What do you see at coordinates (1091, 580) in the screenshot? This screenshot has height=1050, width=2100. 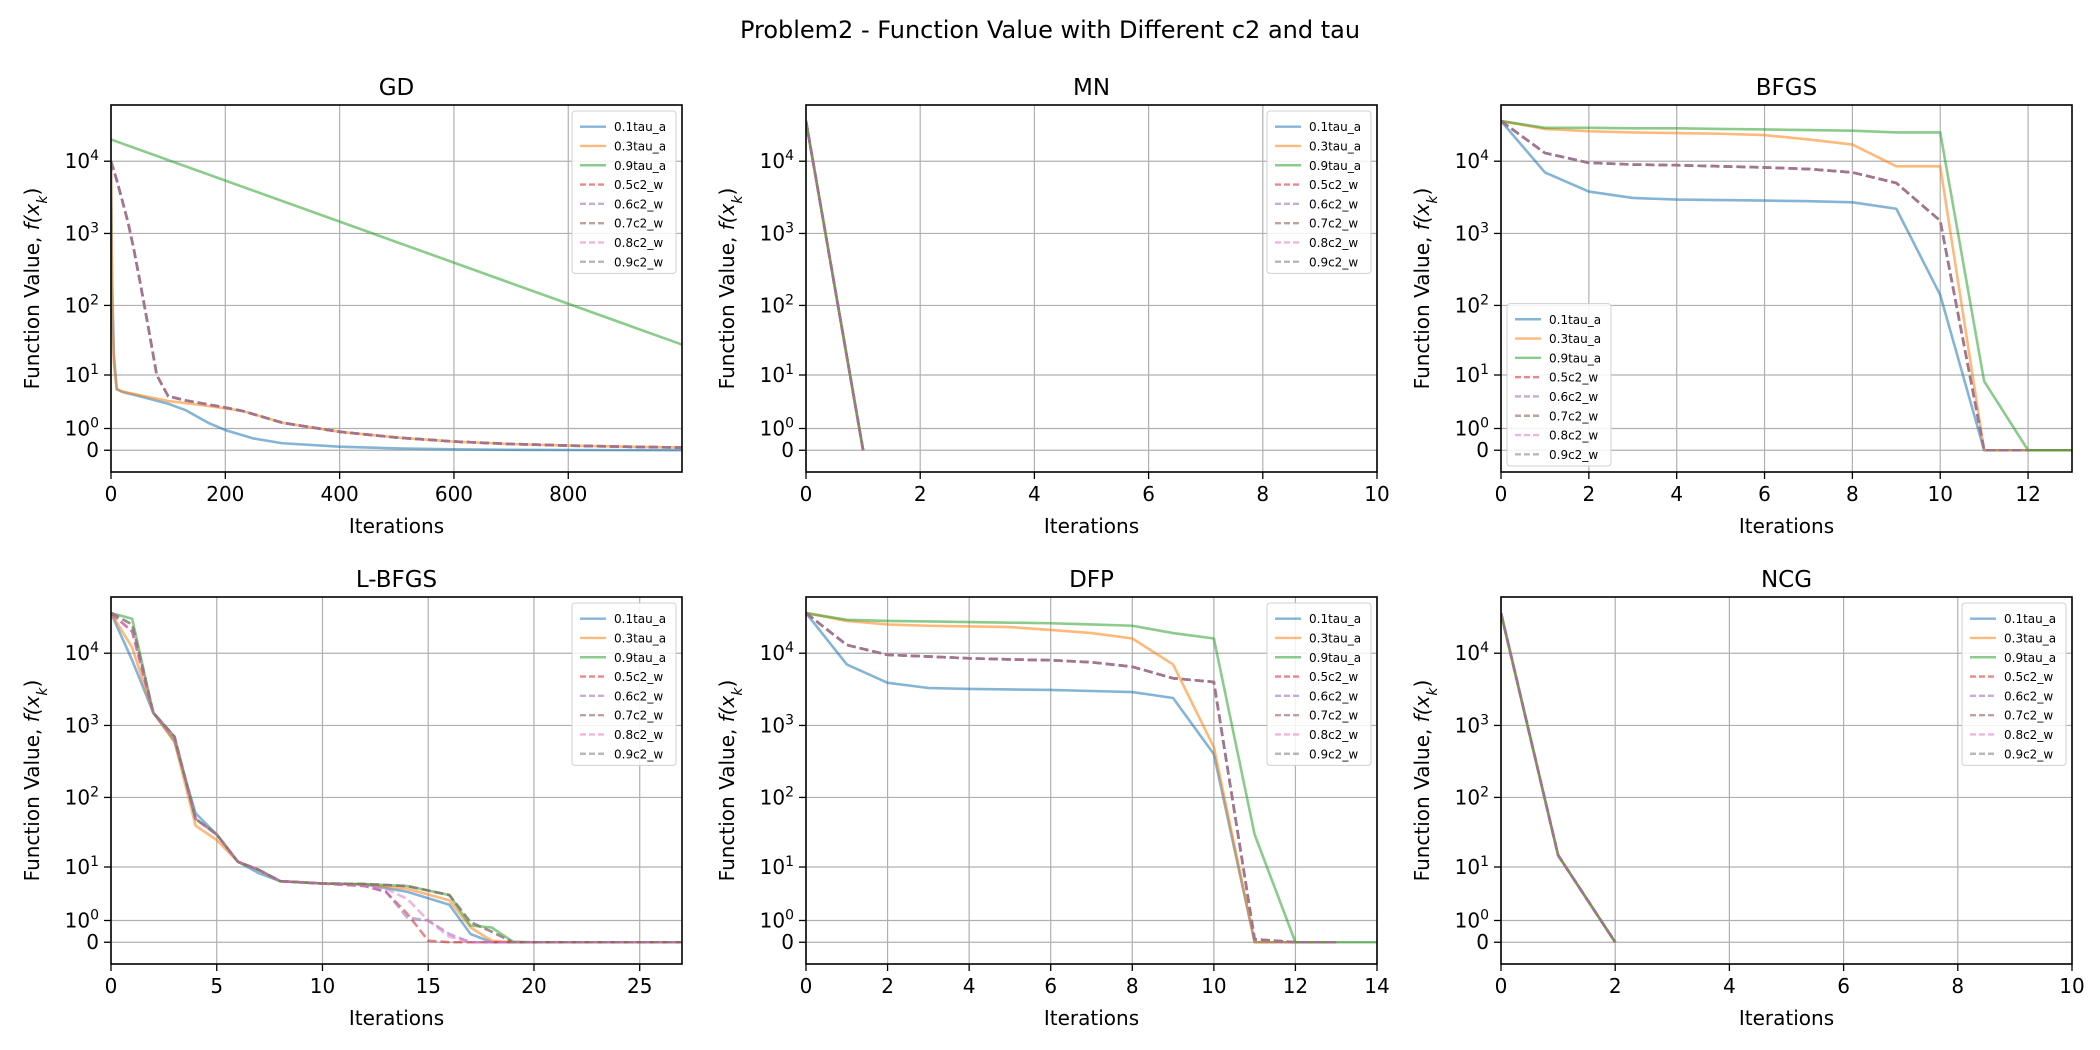 I see `subplot-title: DFP` at bounding box center [1091, 580].